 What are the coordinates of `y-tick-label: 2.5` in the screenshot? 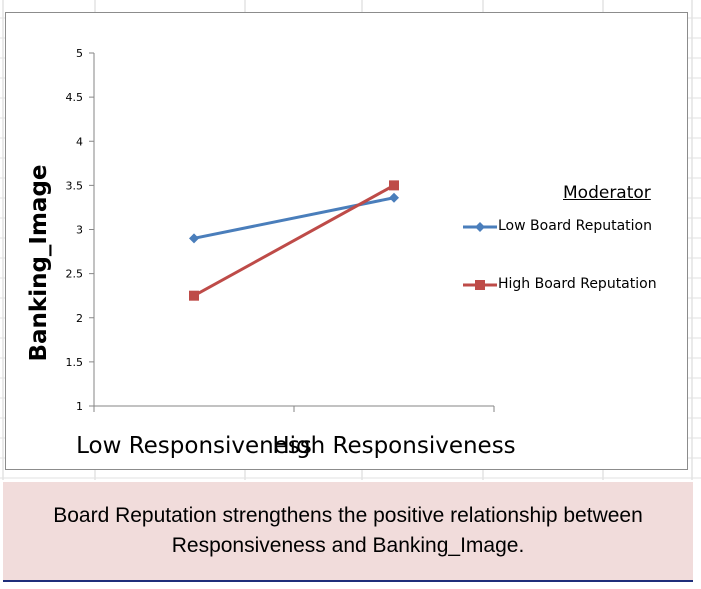 It's located at (75, 274).